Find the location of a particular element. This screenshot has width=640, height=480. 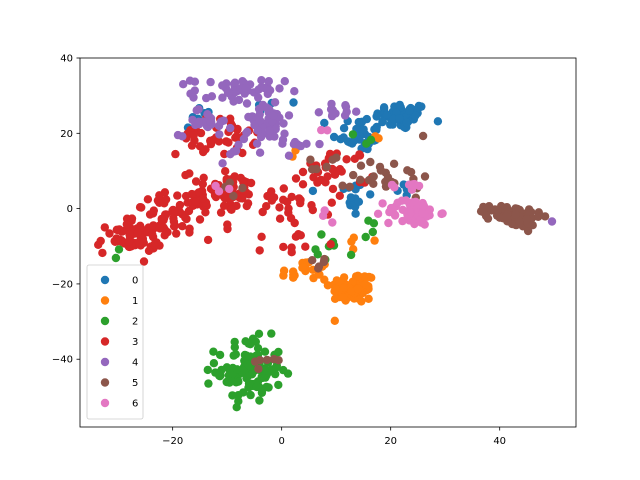

legend-label-4: 4 is located at coordinates (135, 363).